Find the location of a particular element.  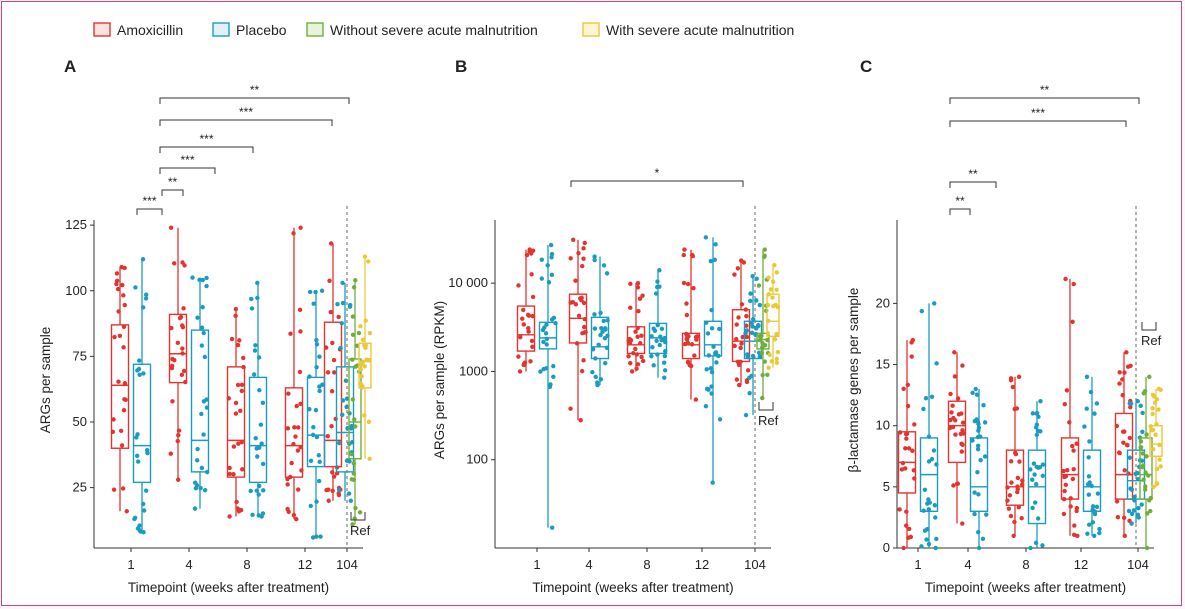

y-tick-label: 20 is located at coordinates (883, 302).